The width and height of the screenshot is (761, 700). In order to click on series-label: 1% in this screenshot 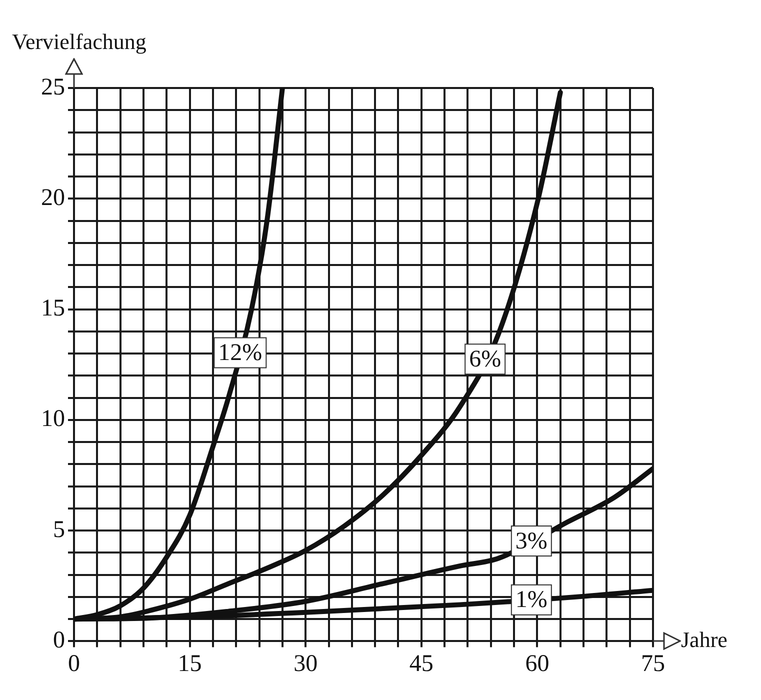, I will do `click(531, 600)`.